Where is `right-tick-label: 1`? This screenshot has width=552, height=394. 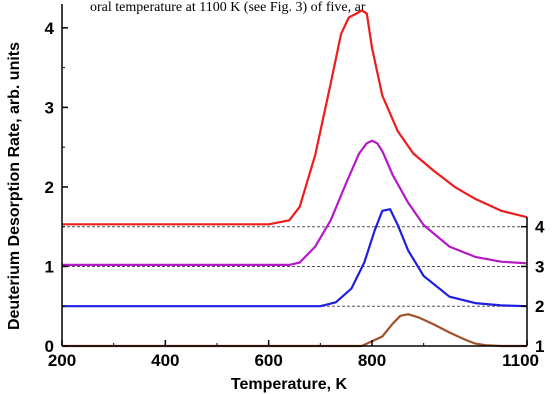 right-tick-label: 1 is located at coordinates (539, 346).